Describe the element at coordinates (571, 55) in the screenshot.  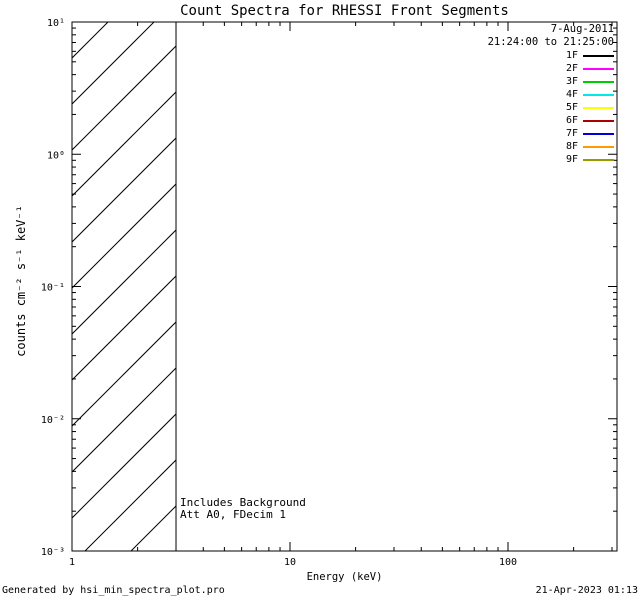
I see `legend-label: 1F` at that location.